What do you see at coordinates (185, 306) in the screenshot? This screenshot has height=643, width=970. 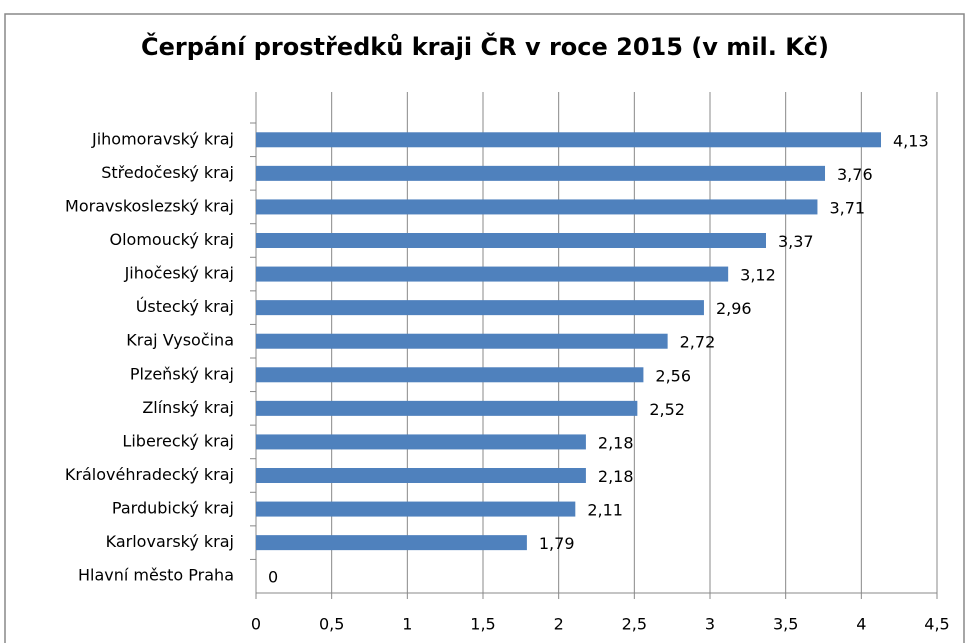 I see `y-tick-label: Ústecký kraj` at bounding box center [185, 306].